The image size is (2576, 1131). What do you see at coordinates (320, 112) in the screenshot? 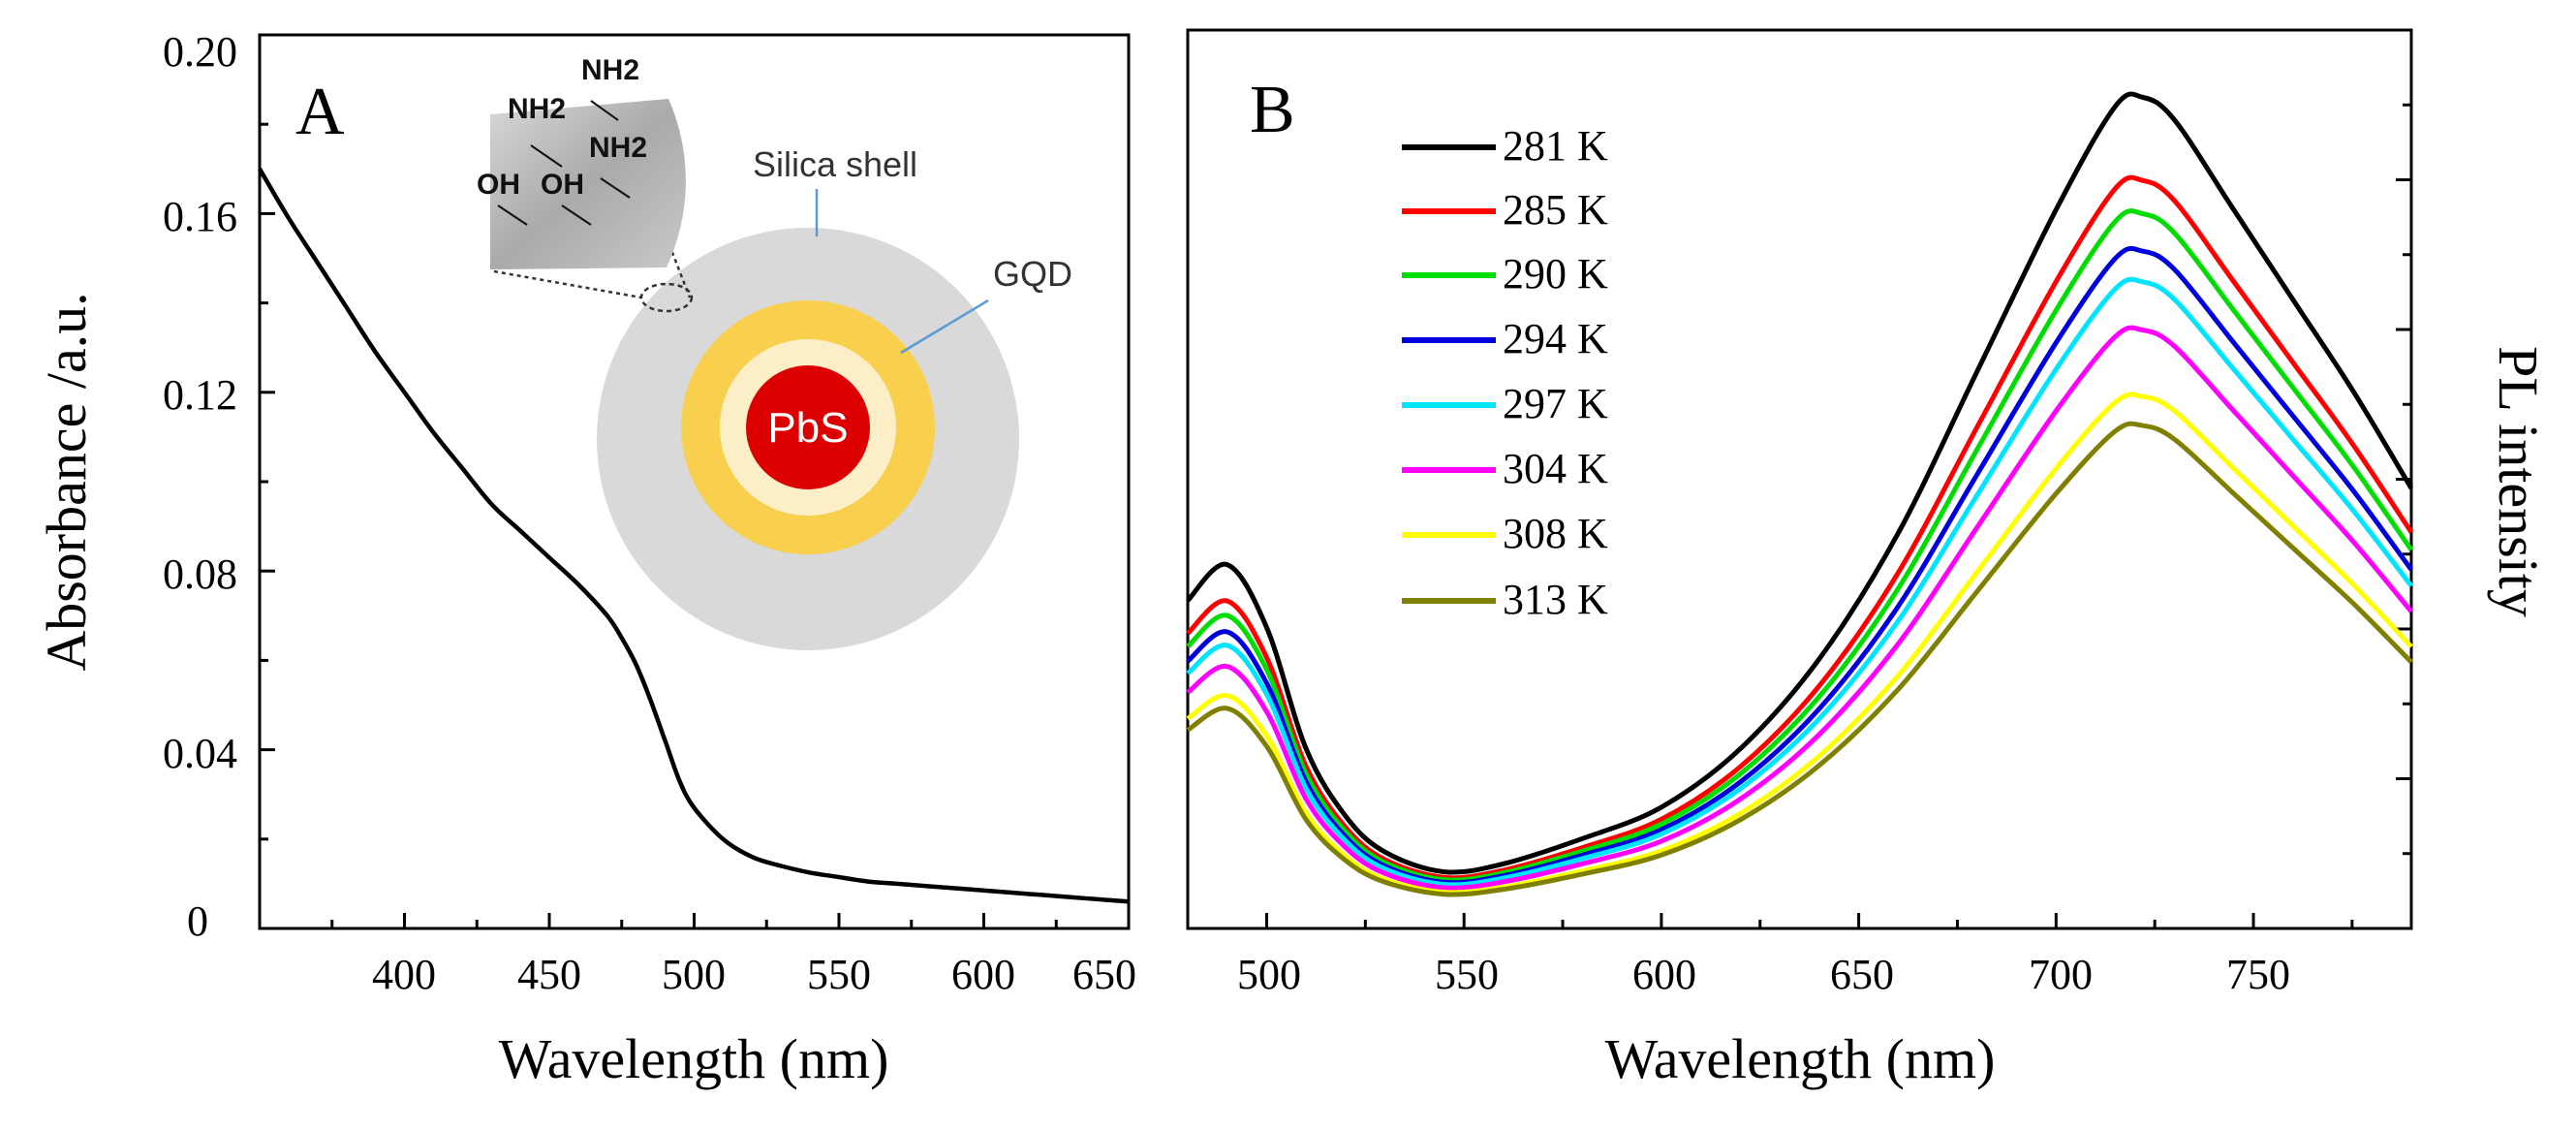
I see `panel-a-label: A` at bounding box center [320, 112].